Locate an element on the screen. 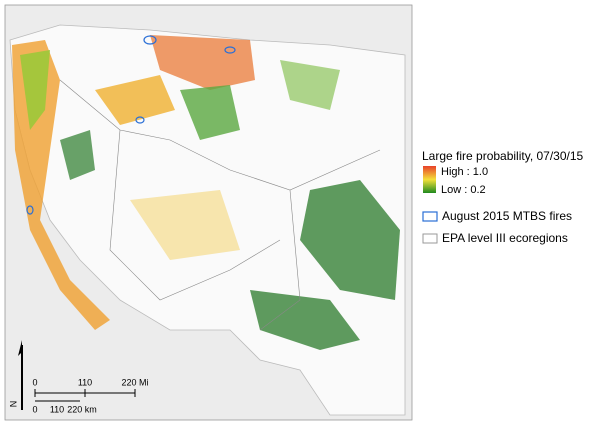 This screenshot has width=600, height=430. mtbs-fires is located at coordinates (131, 125).